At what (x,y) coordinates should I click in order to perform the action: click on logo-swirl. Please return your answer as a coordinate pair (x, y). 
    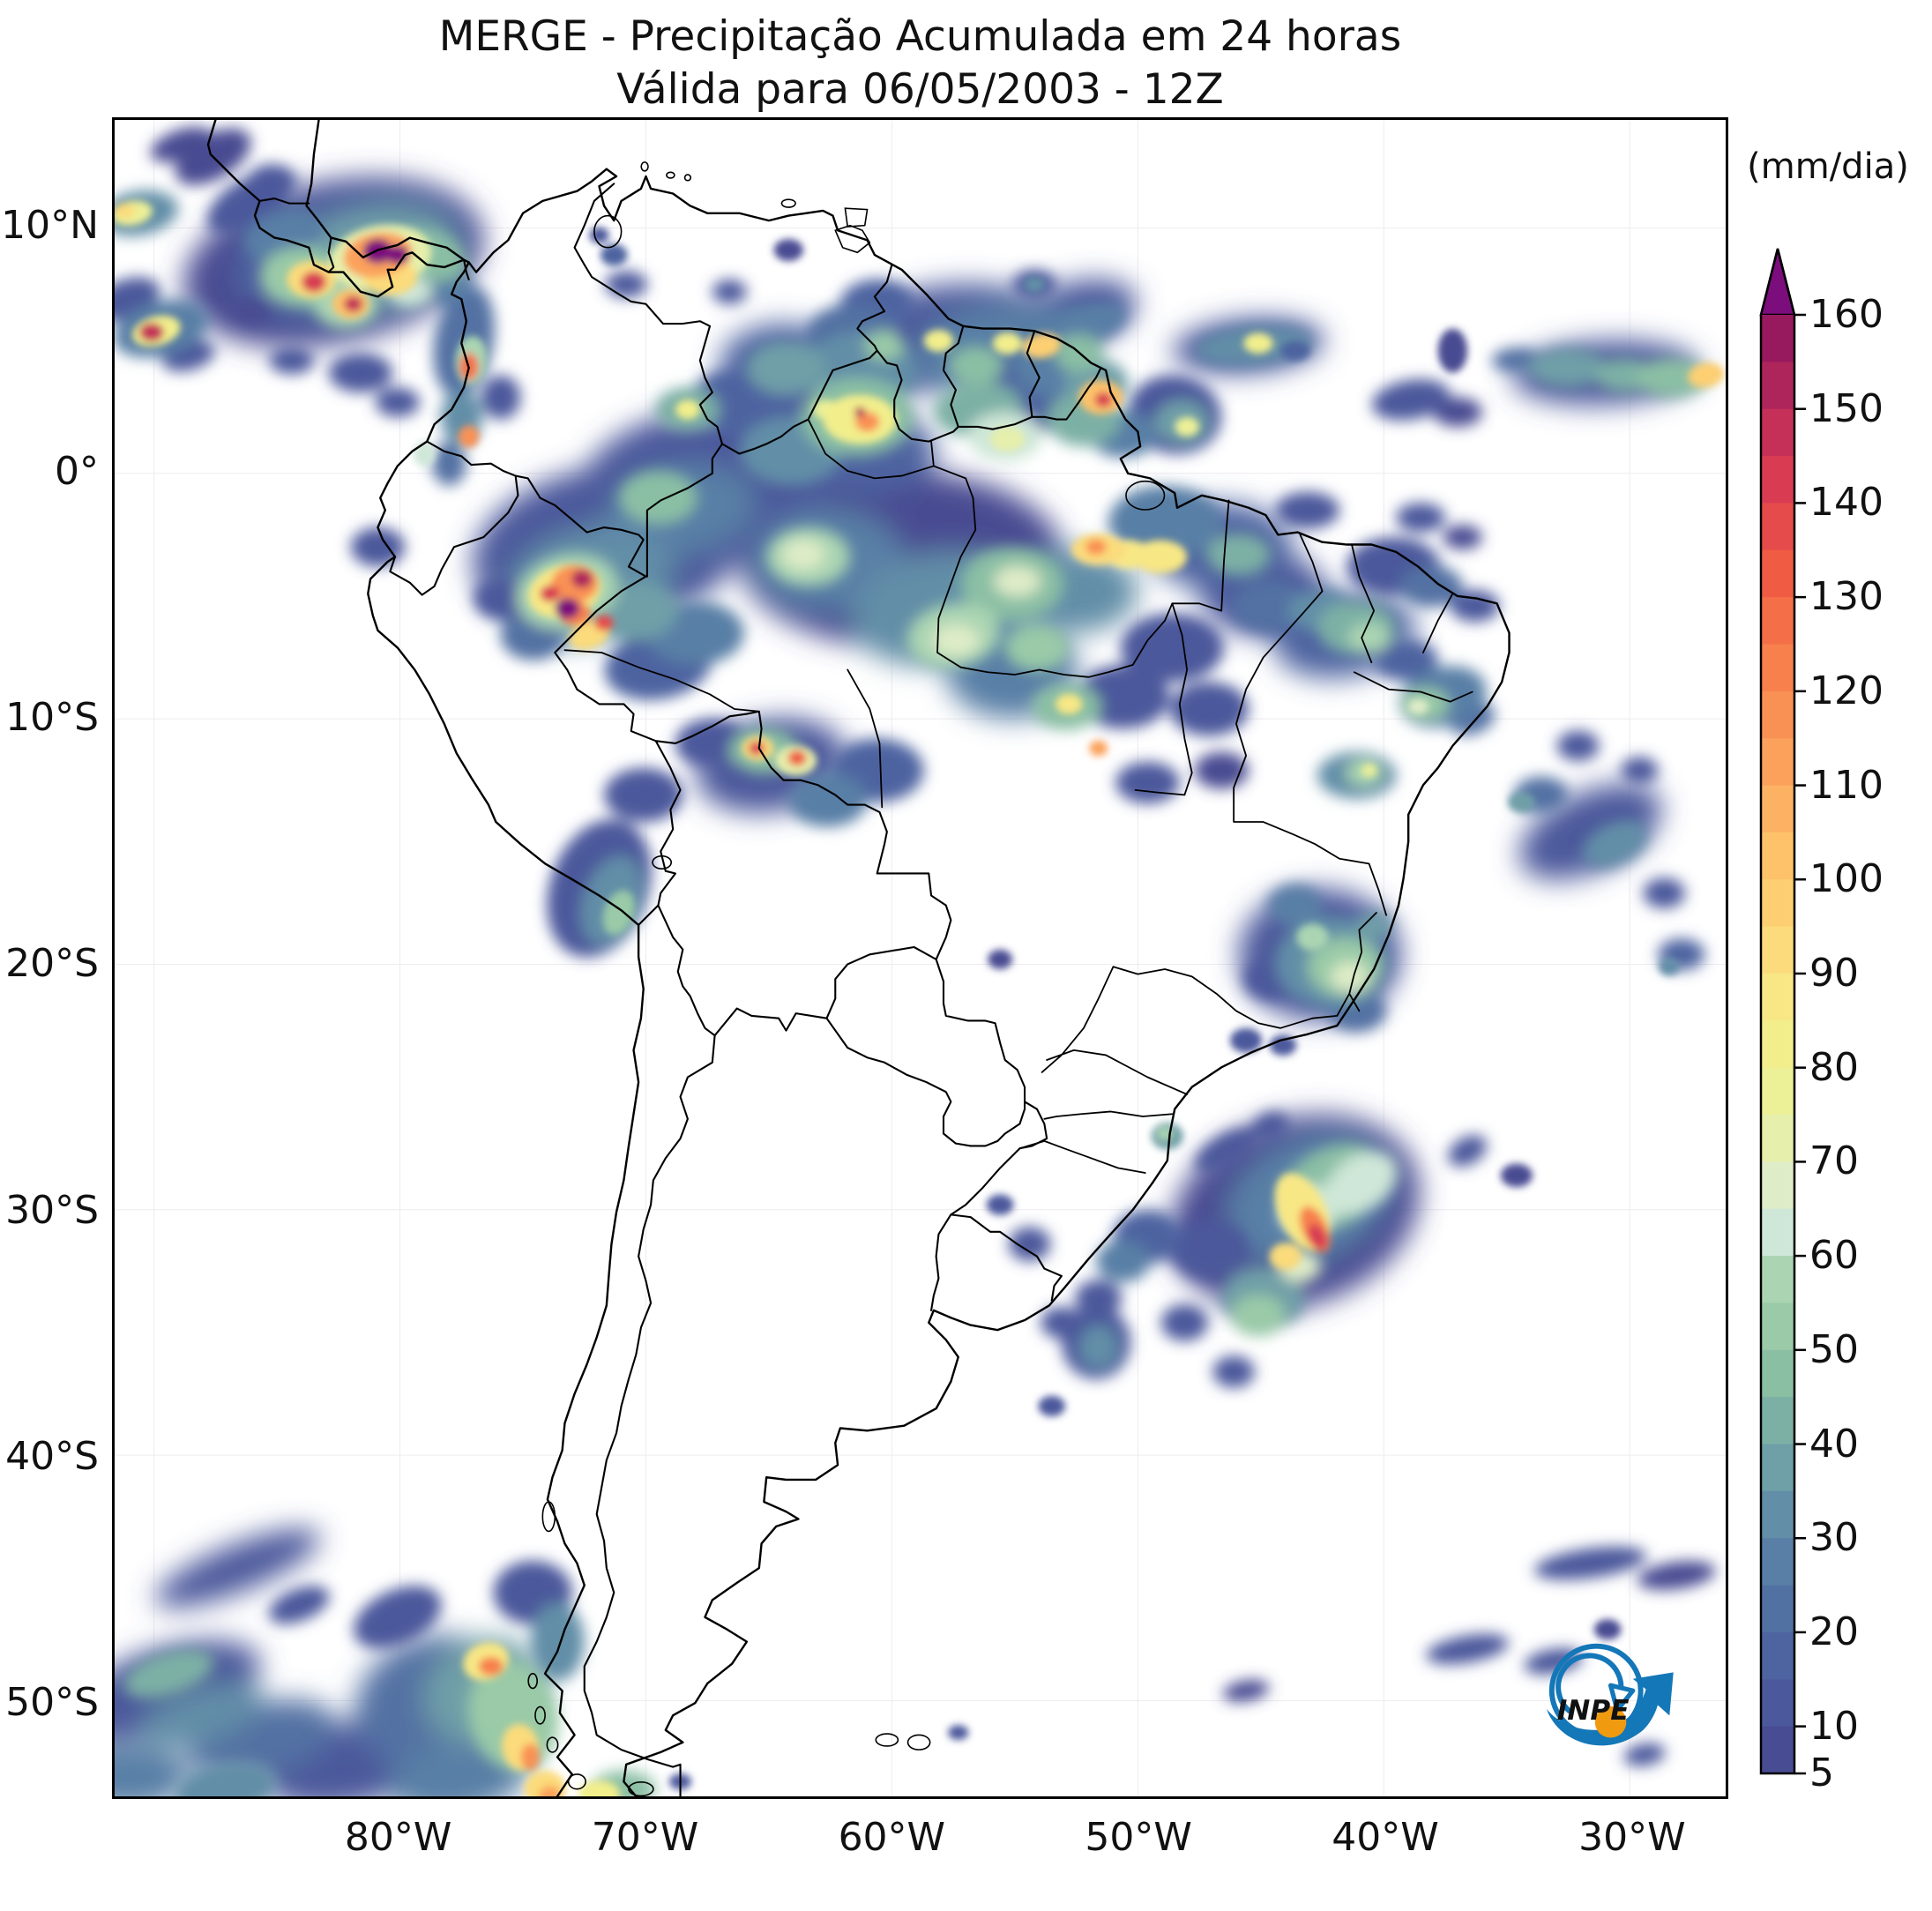
    Looking at the image, I should click on (1589, 1684).